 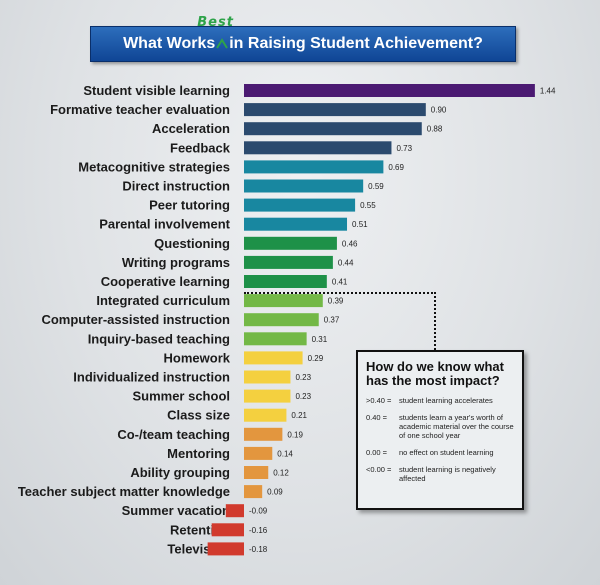 I want to click on value-label: 0.41, so click(x=340, y=282).